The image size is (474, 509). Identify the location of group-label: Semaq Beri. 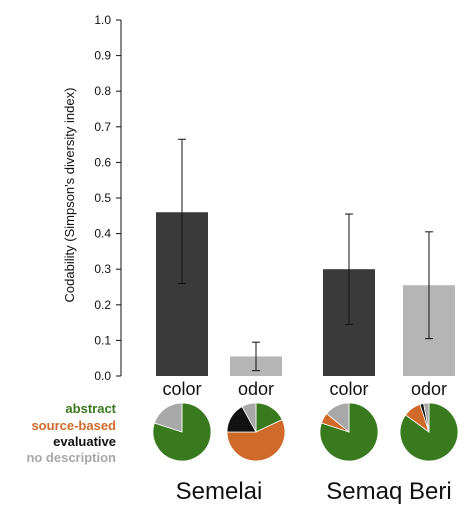
(388, 491).